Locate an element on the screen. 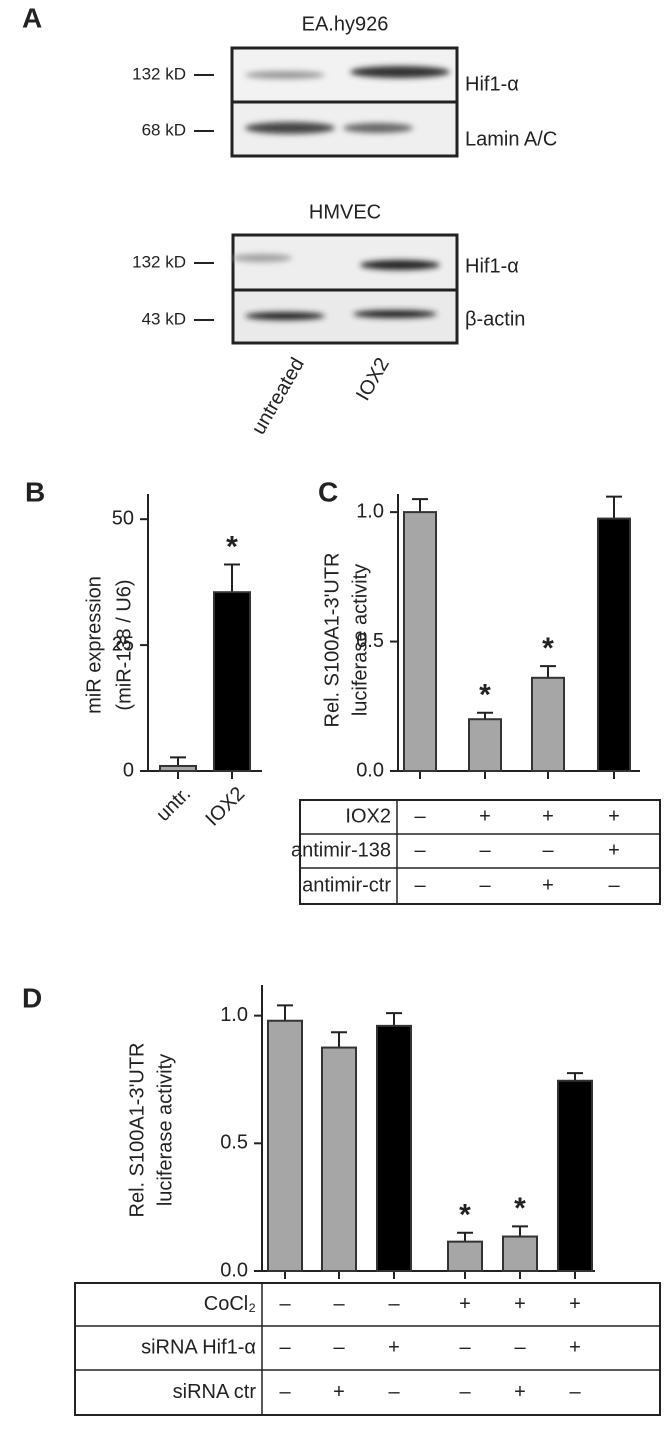 Image resolution: width=667 pixels, height=1454 pixels. panel-label: B is located at coordinates (35, 491).